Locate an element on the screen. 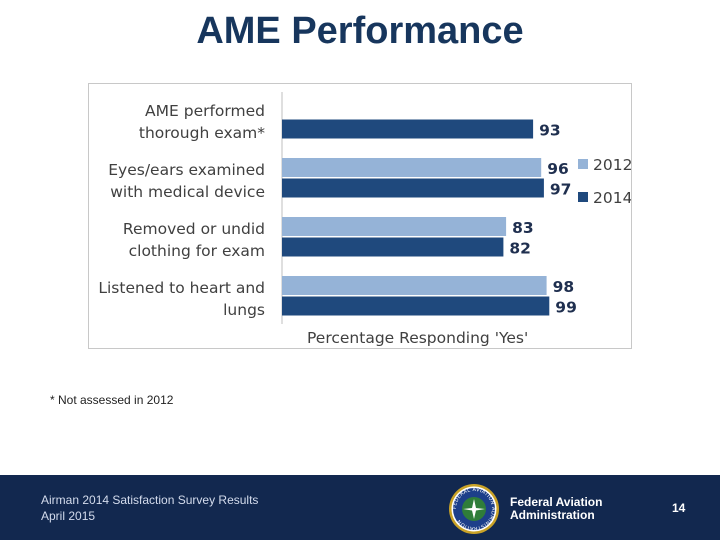 This screenshot has width=720, height=540. page-number: 14 is located at coordinates (679, 508).